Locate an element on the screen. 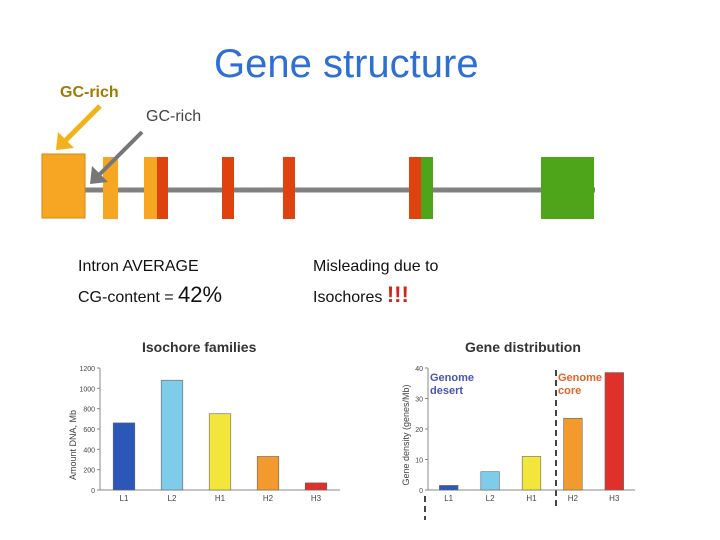 The width and height of the screenshot is (720, 540). genome-desert-label-2: desert is located at coordinates (446, 391).